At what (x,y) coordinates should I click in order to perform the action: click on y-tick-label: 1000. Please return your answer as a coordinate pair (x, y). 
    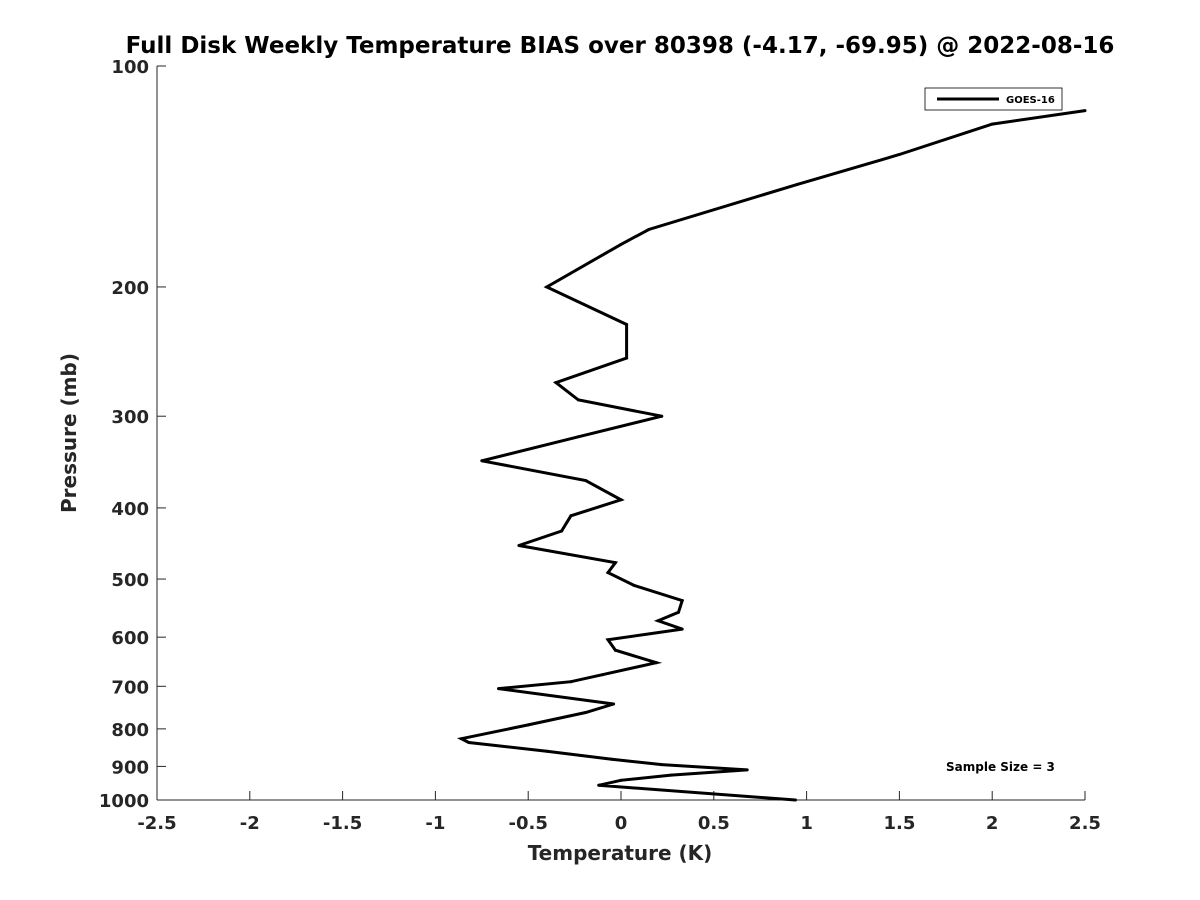
    Looking at the image, I should click on (124, 801).